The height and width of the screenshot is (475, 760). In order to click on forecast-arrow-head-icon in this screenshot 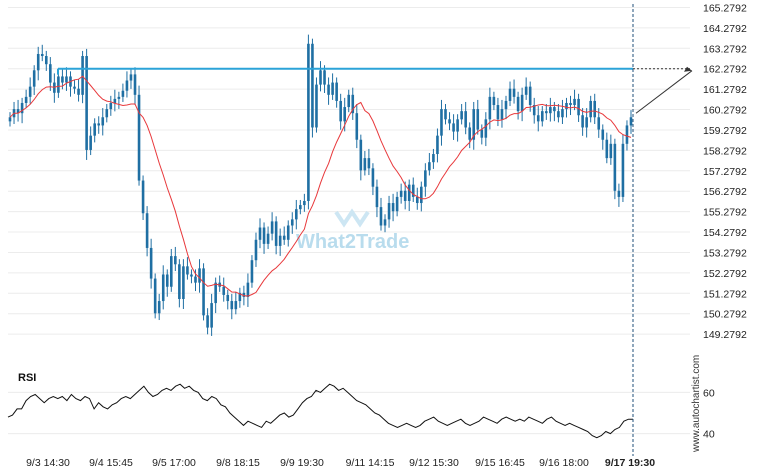, I will do `click(688, 69)`.